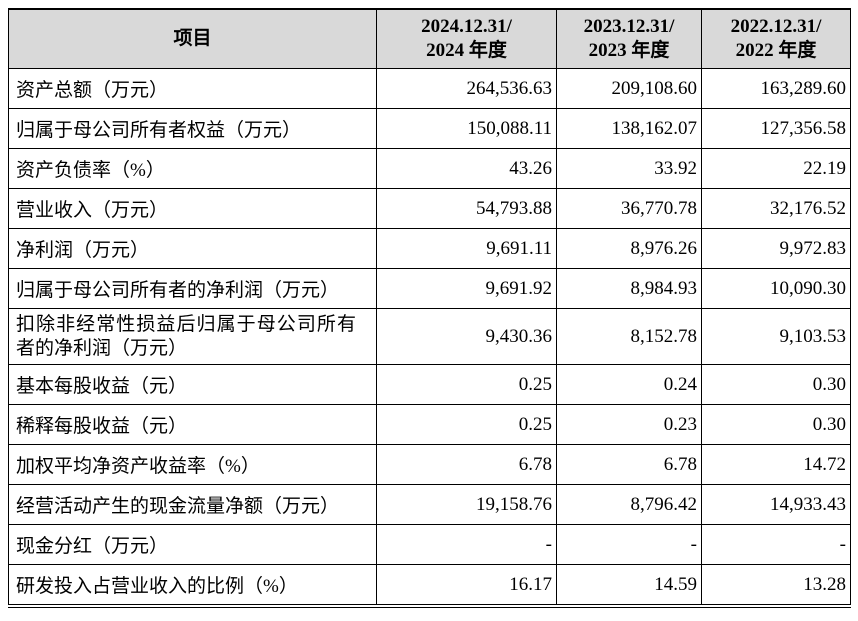 This screenshot has width=858, height=621. What do you see at coordinates (629, 585) in the screenshot?
I see `cell-value: 14.59` at bounding box center [629, 585].